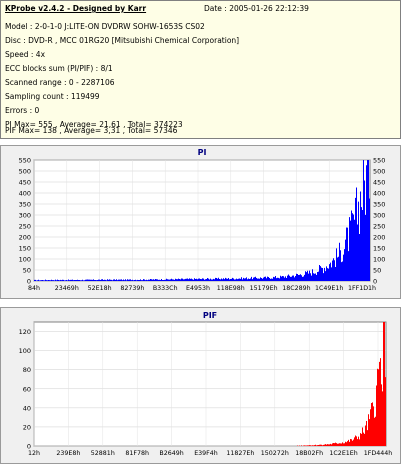 This screenshot has height=464, width=401. Describe the element at coordinates (22, 110) in the screenshot. I see `errors-line: Errors : 0` at that location.